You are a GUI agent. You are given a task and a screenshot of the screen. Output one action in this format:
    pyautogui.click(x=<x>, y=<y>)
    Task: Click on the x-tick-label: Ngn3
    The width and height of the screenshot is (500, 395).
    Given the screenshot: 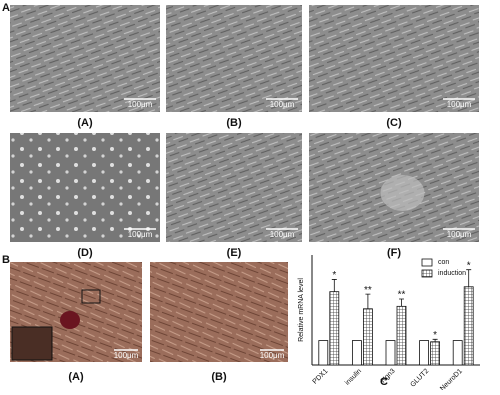 What is the action you would take?
    pyautogui.click(x=388, y=376)
    